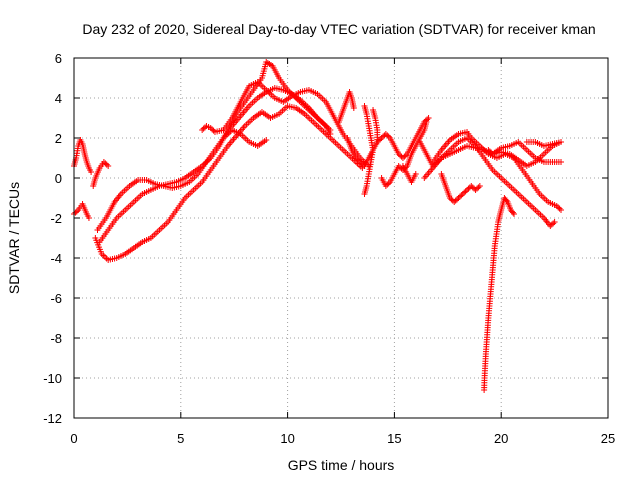 The width and height of the screenshot is (640, 480). Describe the element at coordinates (52, 378) in the screenshot. I see `y-tick-label: -10` at that location.